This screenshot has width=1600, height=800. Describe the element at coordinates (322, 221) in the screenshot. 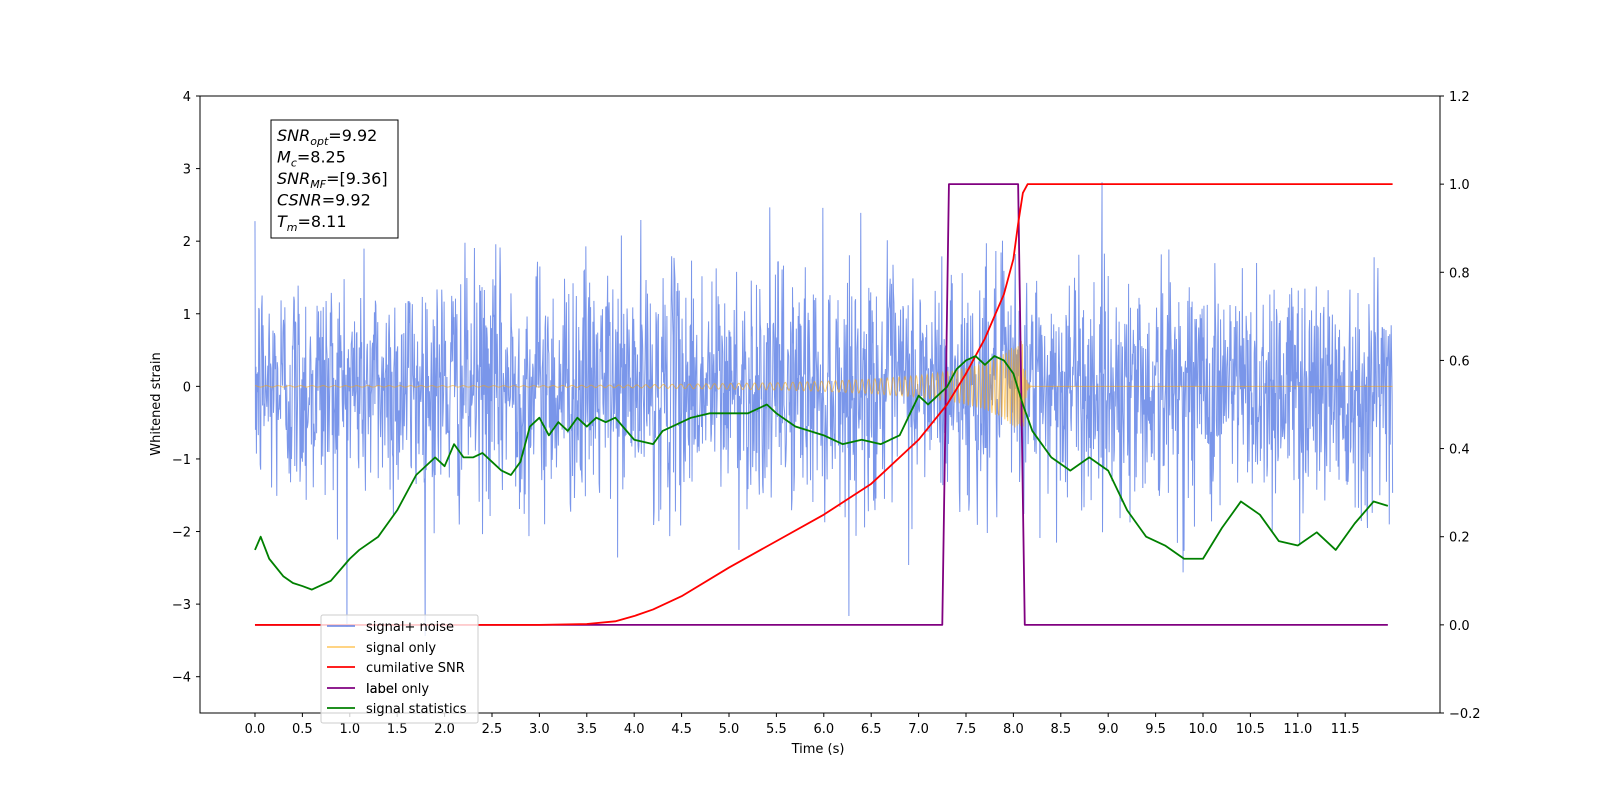

I see `annotation-value: =8.11` at that location.